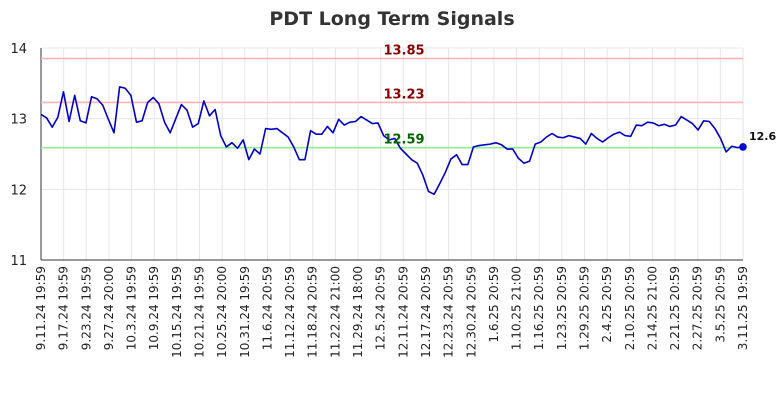  What do you see at coordinates (471, 312) in the screenshot?
I see `x-tick-label: 12.30.24 20:59` at bounding box center [471, 312].